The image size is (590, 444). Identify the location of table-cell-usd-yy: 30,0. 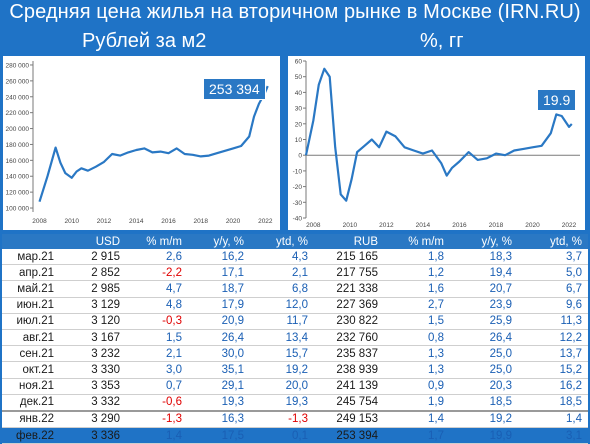
(219, 354).